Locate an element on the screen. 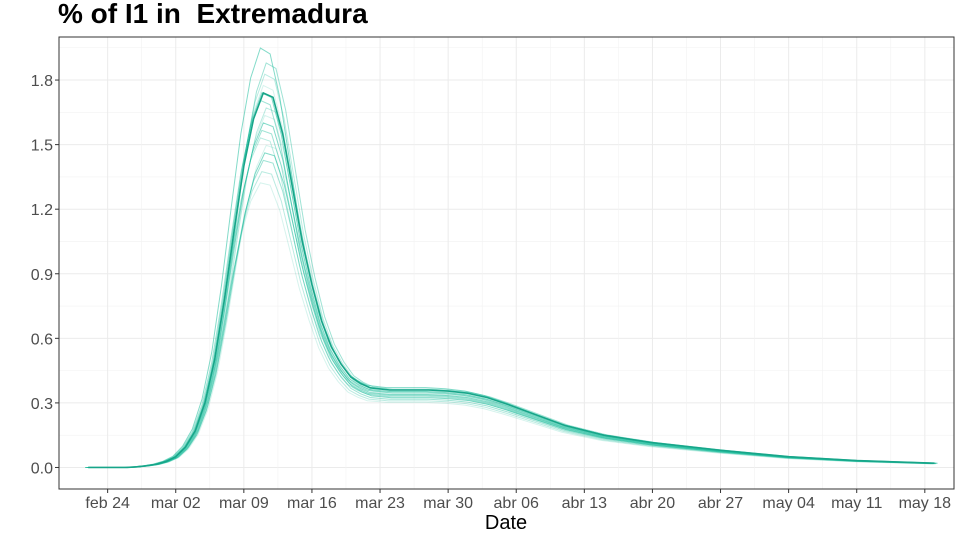  x-tick-label: feb 24 is located at coordinates (107, 503).